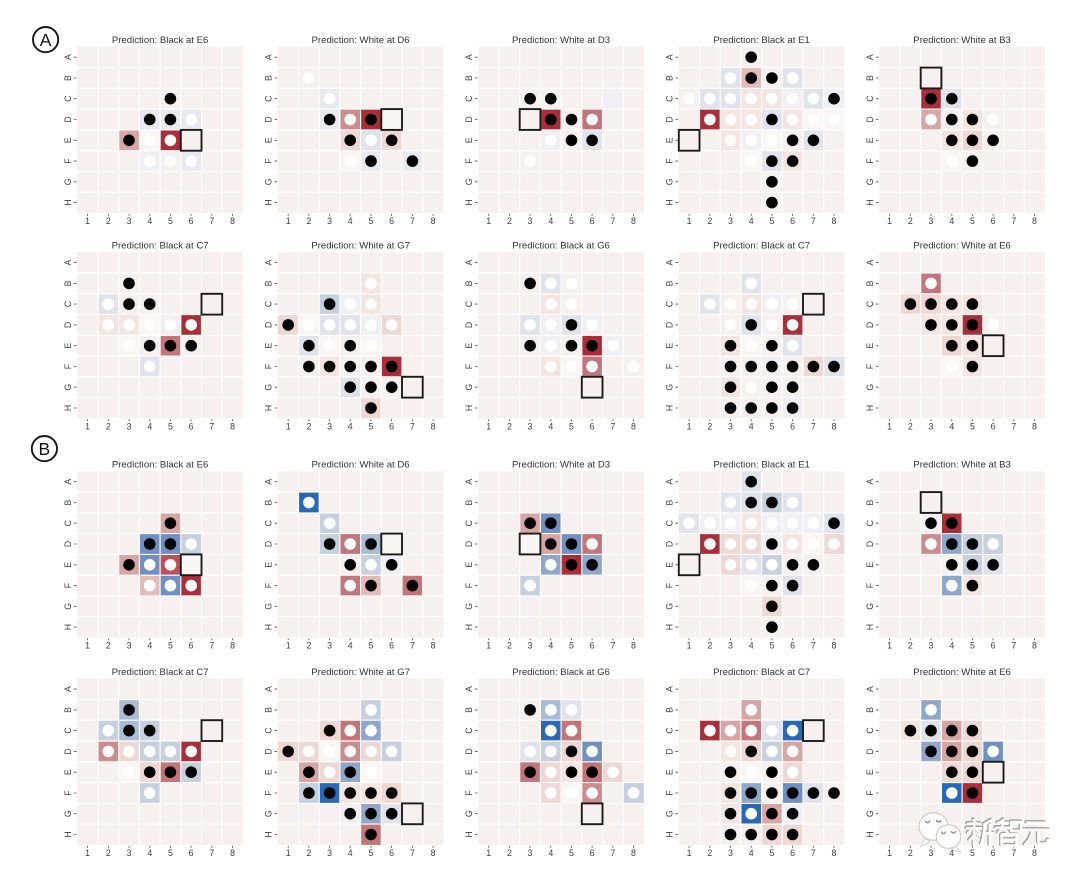  I want to click on svg-text: D, so click(68, 751).